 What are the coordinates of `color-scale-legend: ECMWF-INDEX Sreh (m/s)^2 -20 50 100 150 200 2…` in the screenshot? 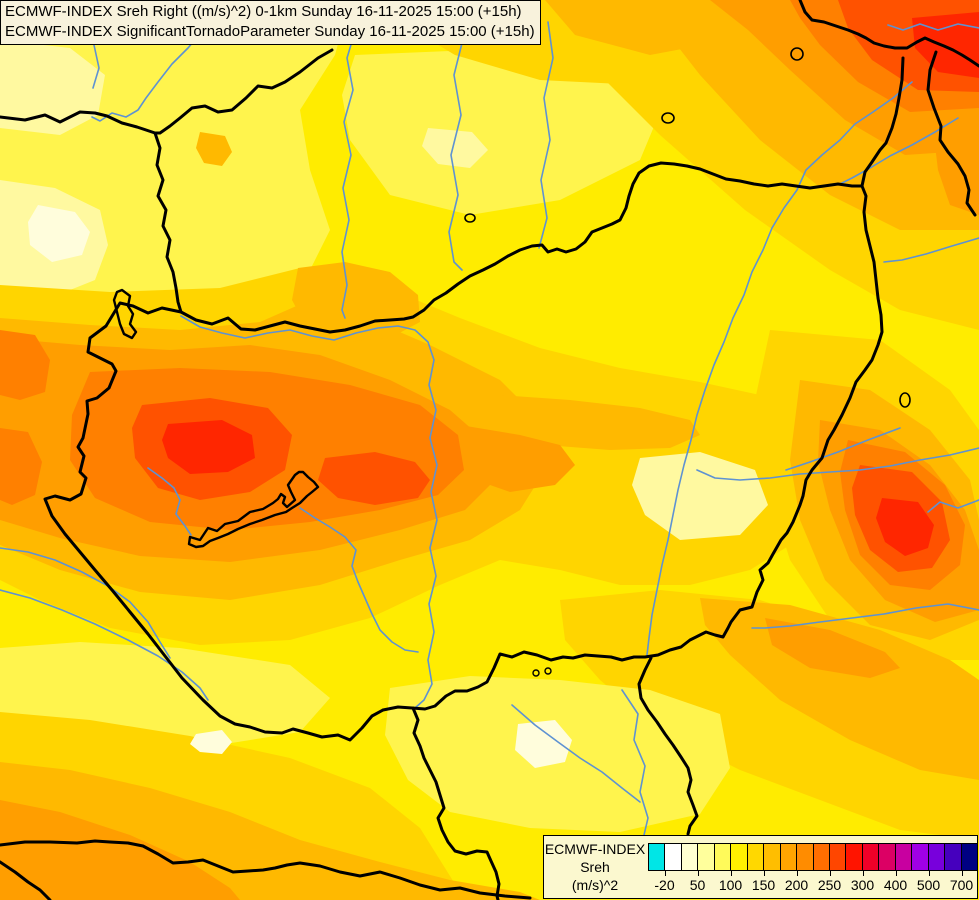 It's located at (761, 867).